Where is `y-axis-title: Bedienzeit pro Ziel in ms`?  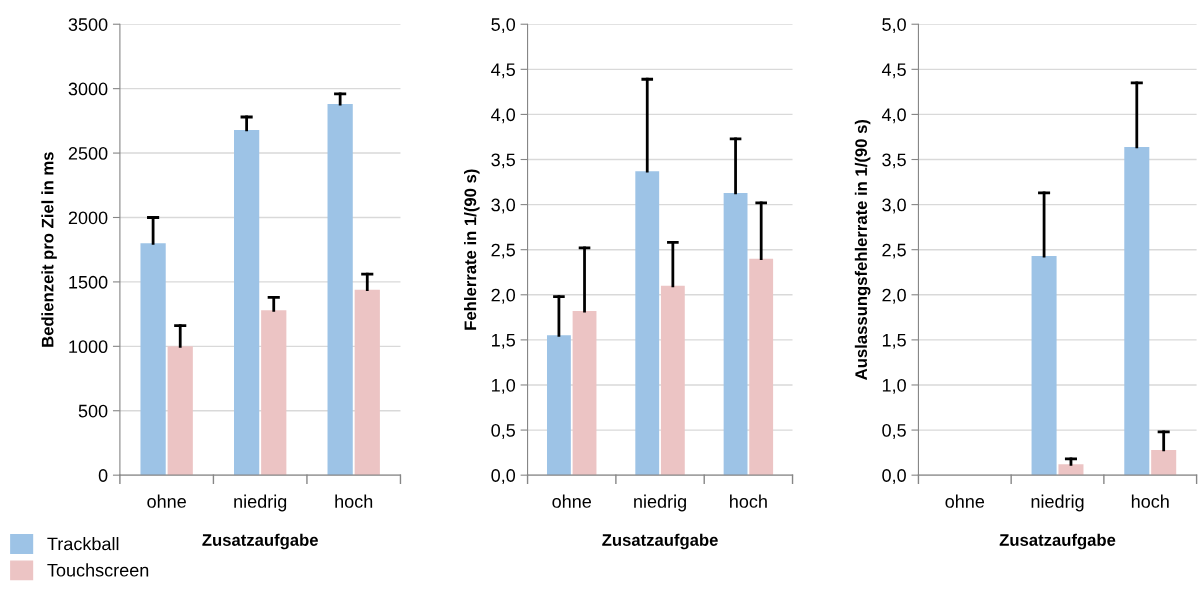
y-axis-title: Bedienzeit pro Ziel in ms is located at coordinates (49, 249).